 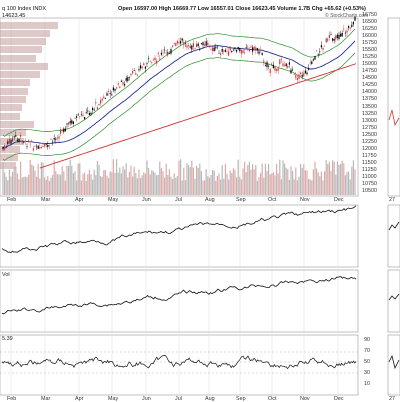 What do you see at coordinates (241, 200) in the screenshot?
I see `month-label: Sep` at bounding box center [241, 200].